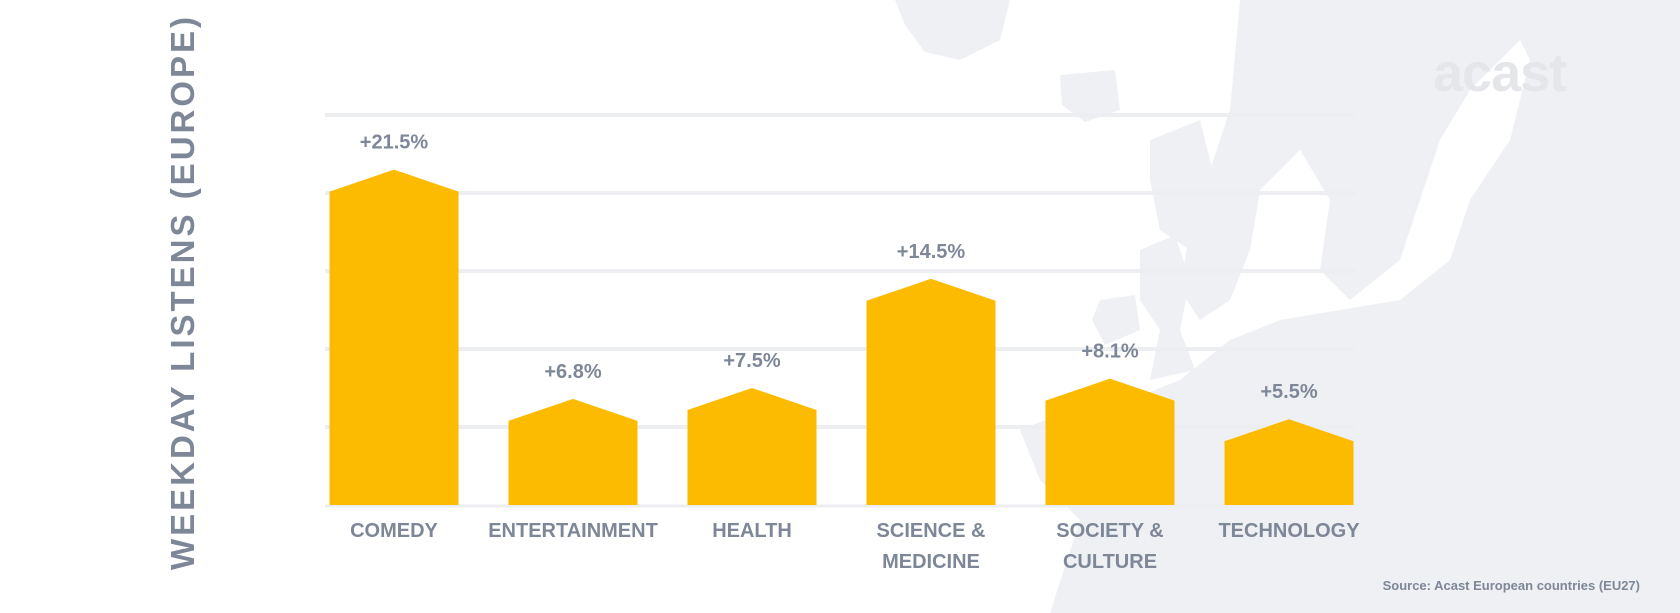 This screenshot has width=1680, height=613. Describe the element at coordinates (573, 531) in the screenshot. I see `category-label: ENTERTAINMENT` at that location.